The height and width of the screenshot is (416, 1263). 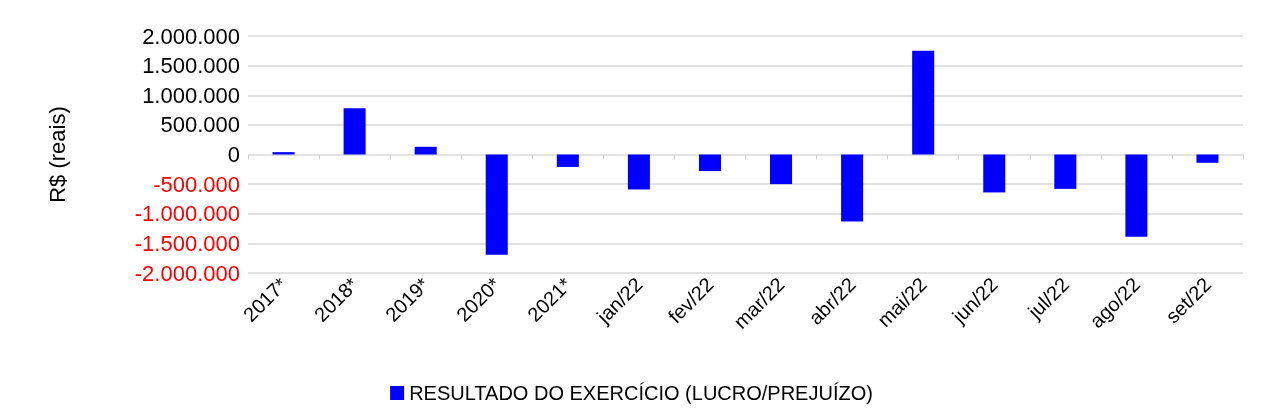 I want to click on y-tick-label: 1.000.000, so click(x=191, y=95).